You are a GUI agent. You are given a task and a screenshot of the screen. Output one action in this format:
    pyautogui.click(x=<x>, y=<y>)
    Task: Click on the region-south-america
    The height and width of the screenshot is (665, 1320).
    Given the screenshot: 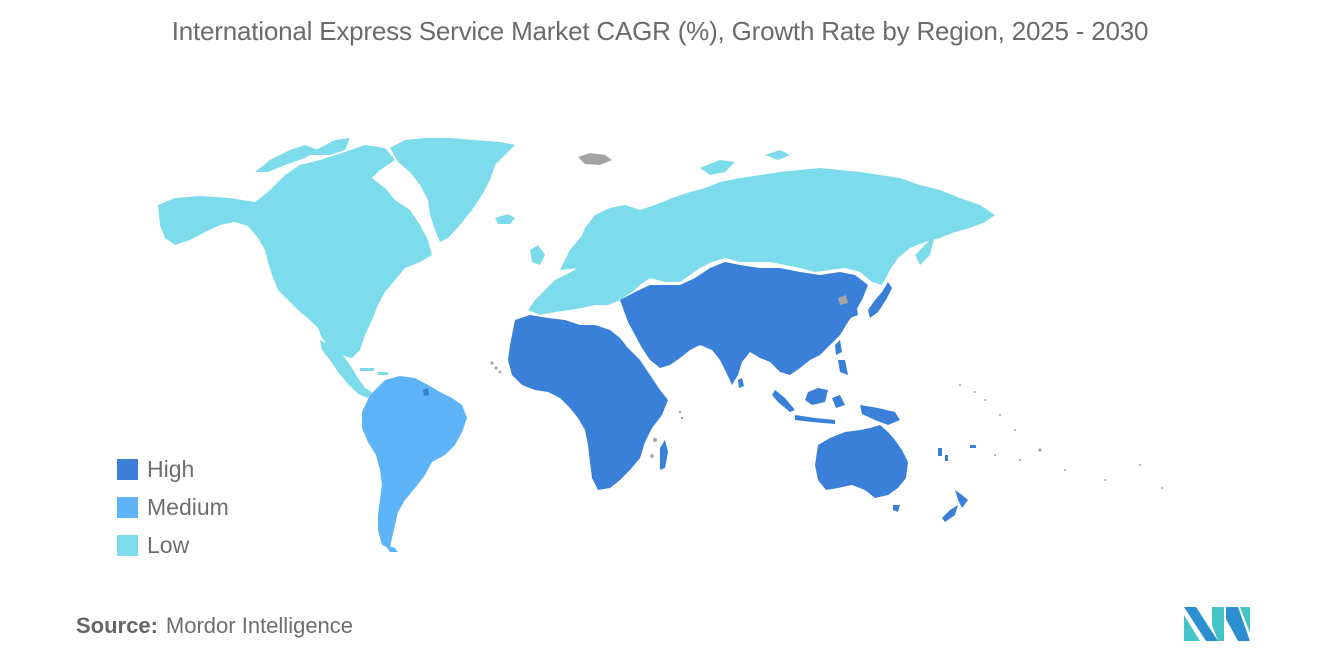 What is the action you would take?
    pyautogui.click(x=414, y=464)
    